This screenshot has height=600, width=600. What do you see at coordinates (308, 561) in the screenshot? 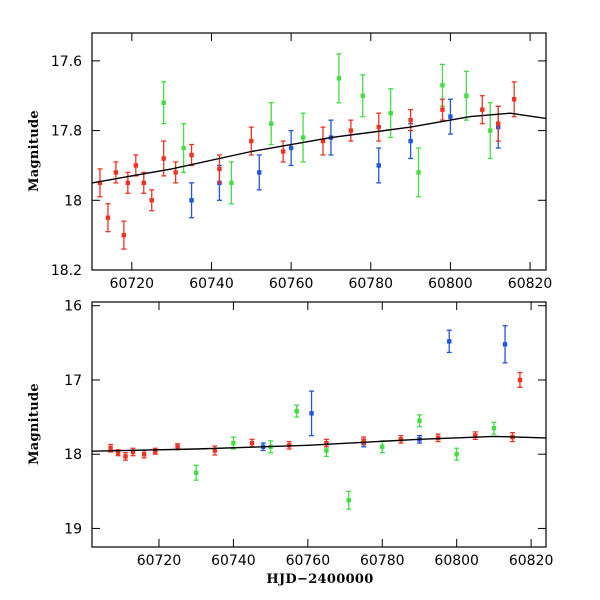
I see `bottom-x-tick-label: 60760` at bounding box center [308, 561].